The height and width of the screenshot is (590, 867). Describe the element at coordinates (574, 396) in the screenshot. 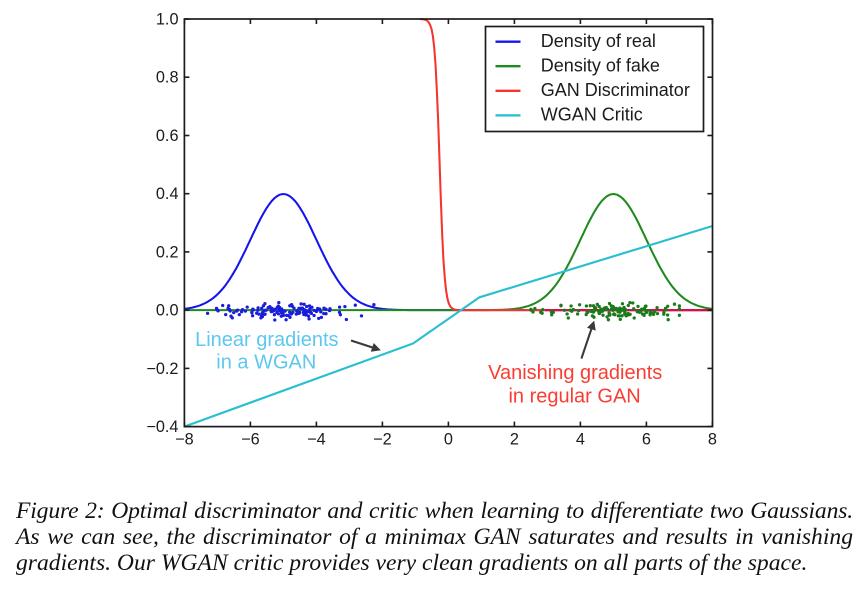

I see `svg-text: in regular GAN` at that location.